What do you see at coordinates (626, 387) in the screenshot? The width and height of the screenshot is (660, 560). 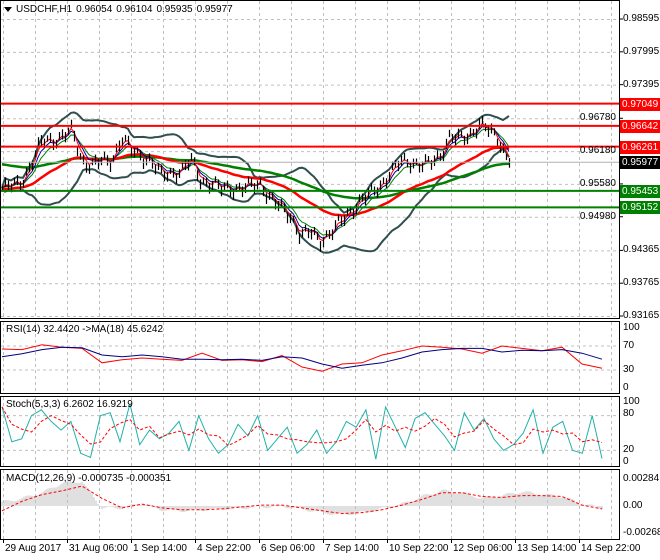 I see `rsi-axis-label: 0` at bounding box center [626, 387].